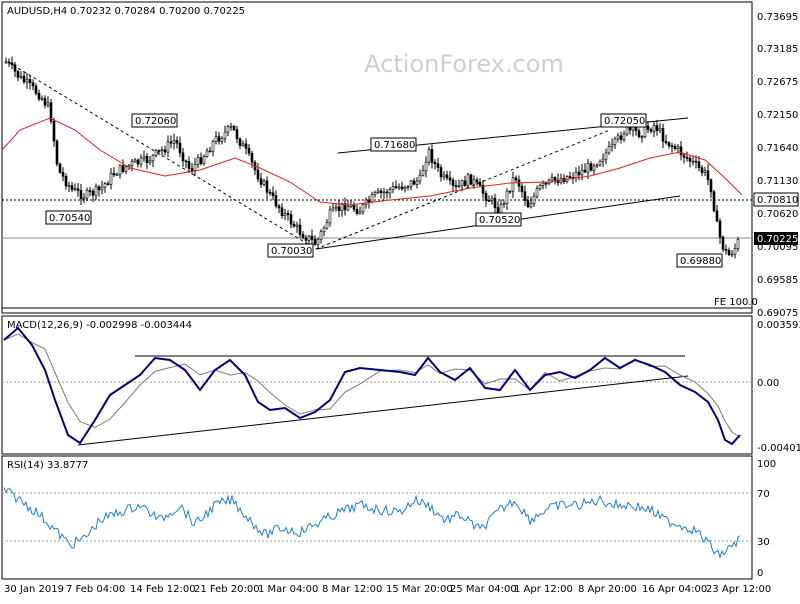  Describe the element at coordinates (768, 383) in the screenshot. I see `macd-ytick-zero: 0.00` at that location.